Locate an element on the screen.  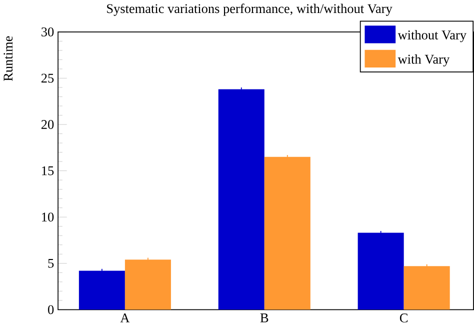
y-tick-label: 25 is located at coordinates (47, 78).